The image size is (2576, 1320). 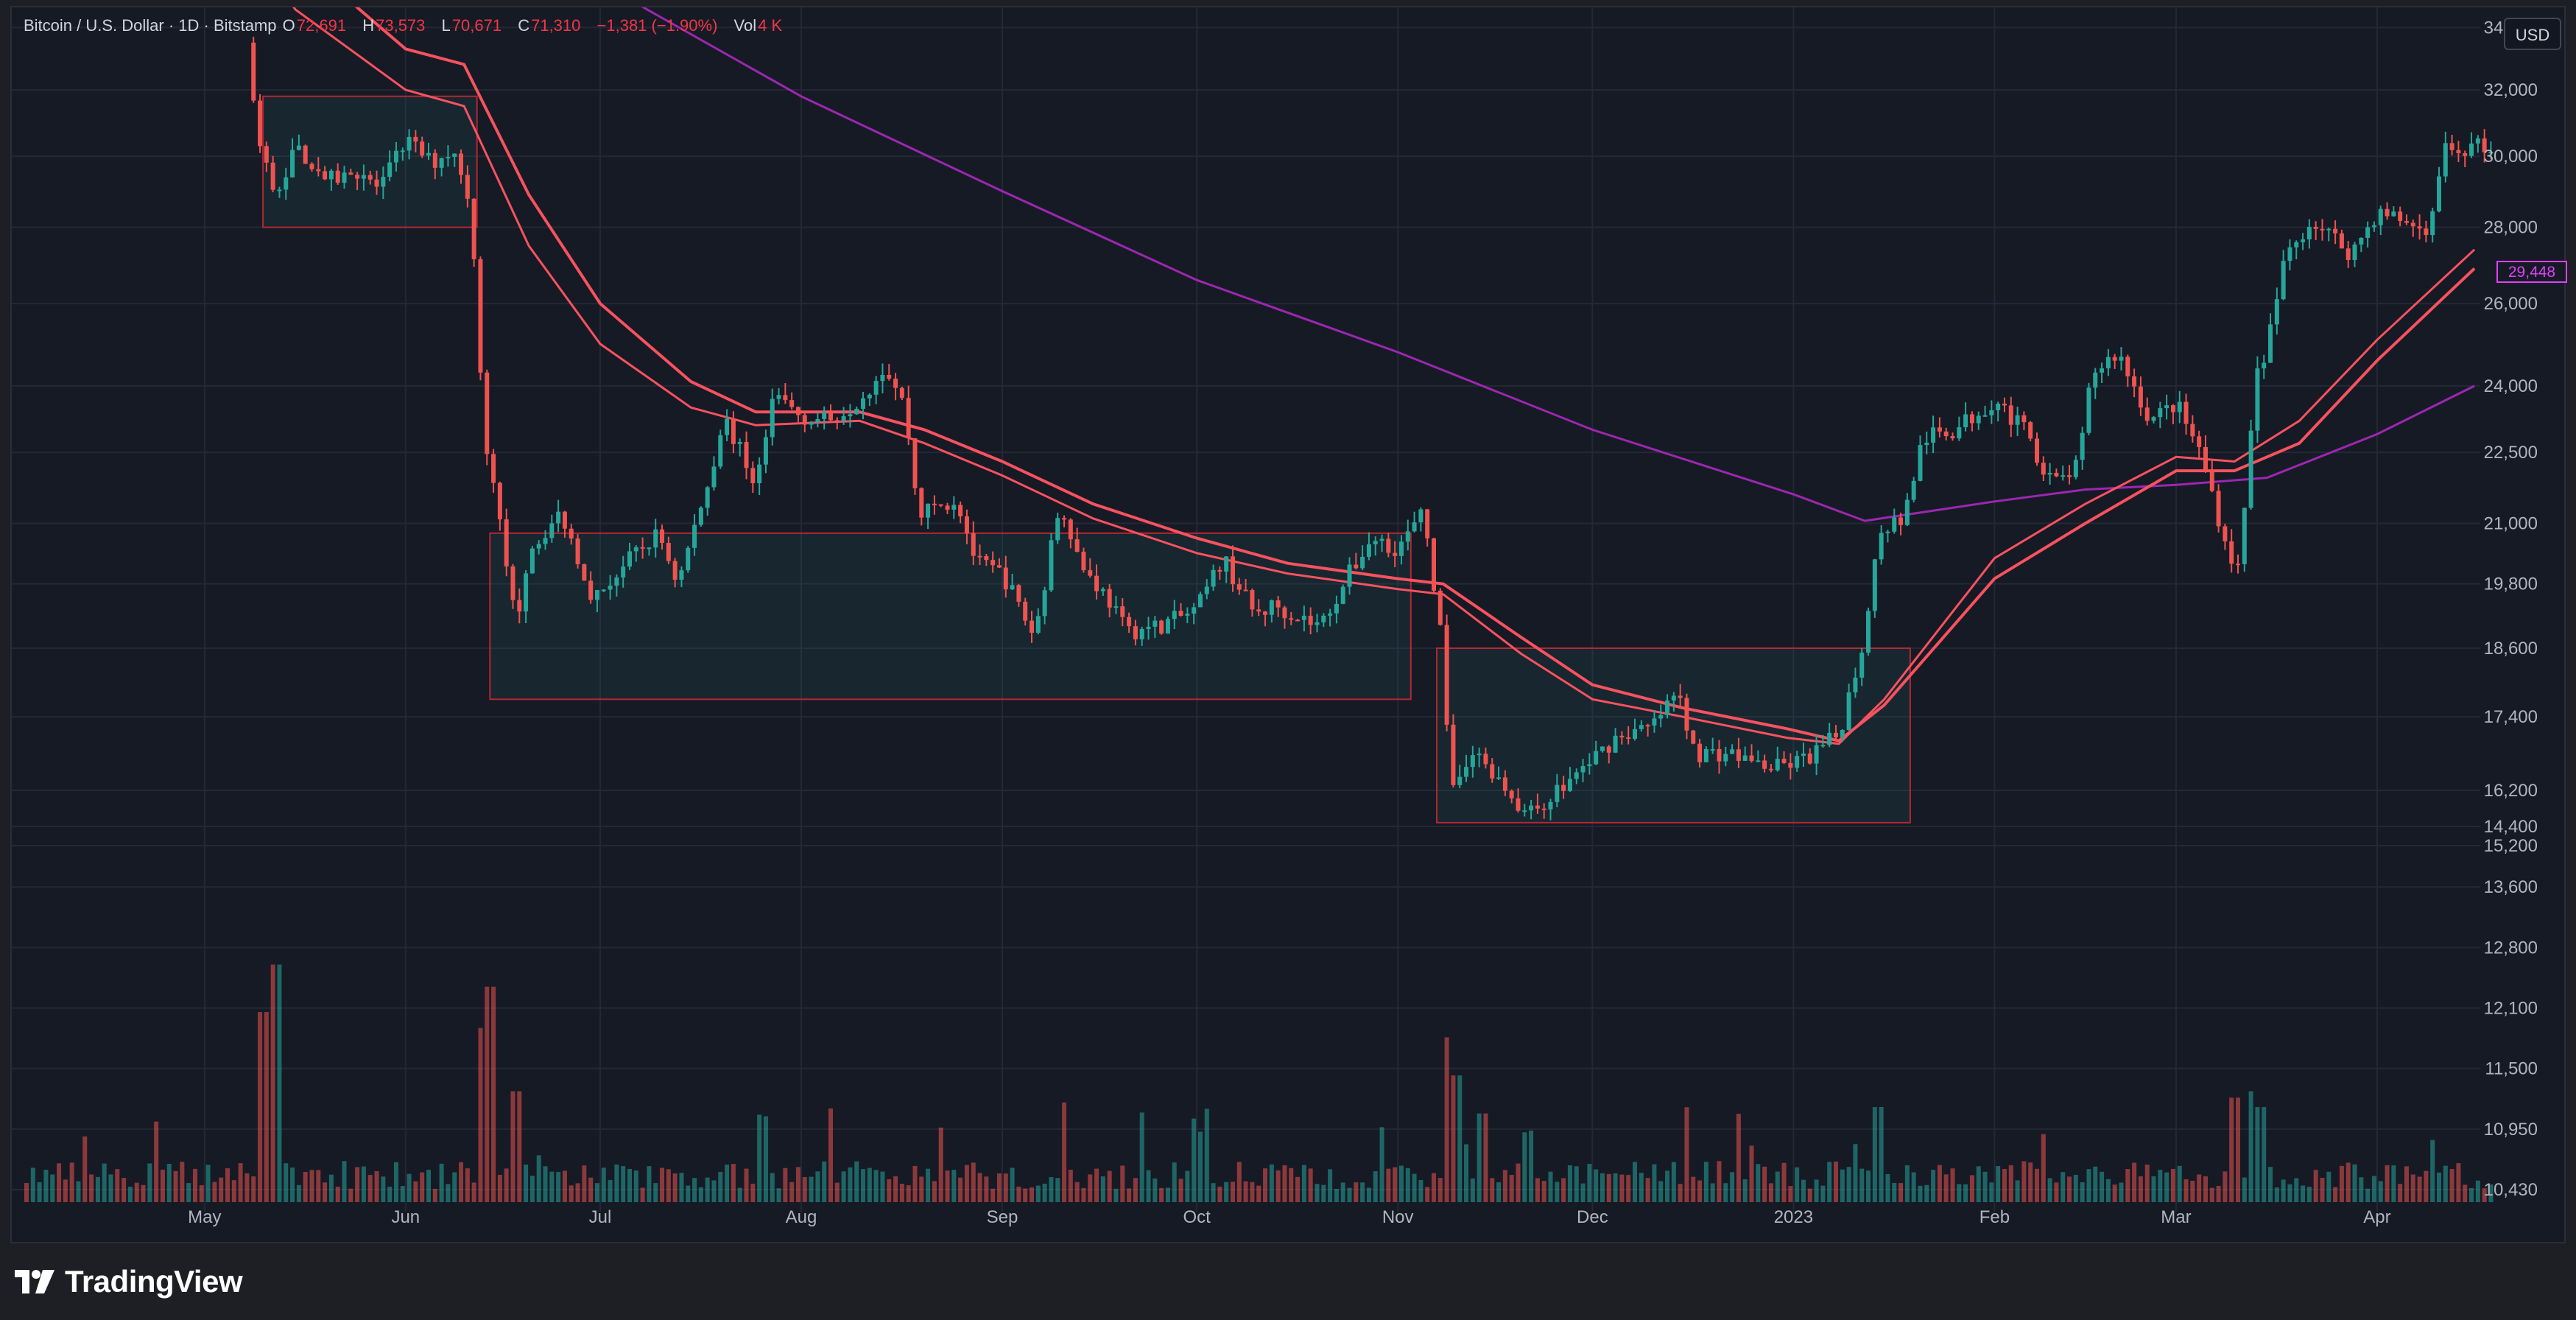 What do you see at coordinates (600, 1217) in the screenshot?
I see `time-tick-label: Jul` at bounding box center [600, 1217].